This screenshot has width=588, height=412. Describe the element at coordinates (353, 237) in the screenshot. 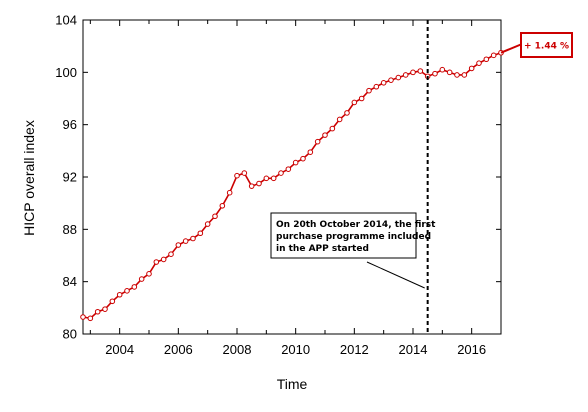

I see `annotation-text-line: purchase programme included` at that location.